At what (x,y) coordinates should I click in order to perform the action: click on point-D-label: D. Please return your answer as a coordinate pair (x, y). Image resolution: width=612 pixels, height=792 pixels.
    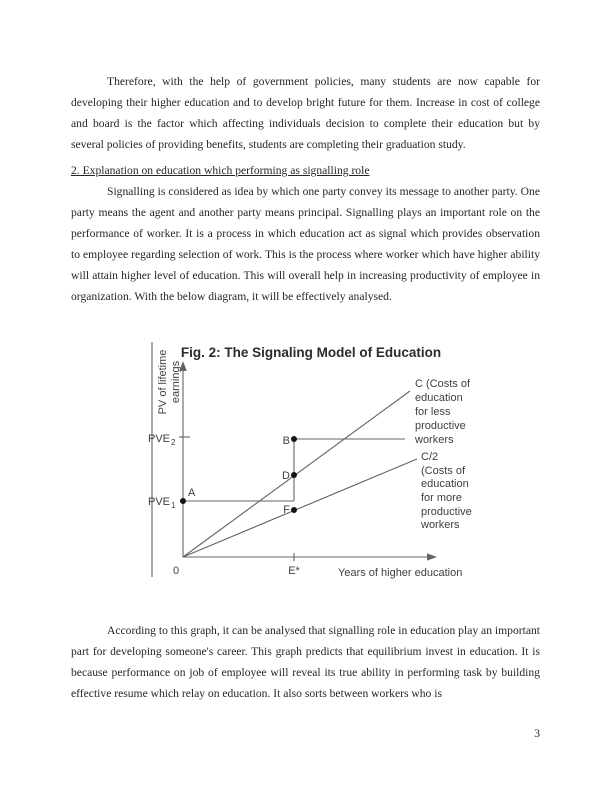
    Looking at the image, I should click on (286, 476).